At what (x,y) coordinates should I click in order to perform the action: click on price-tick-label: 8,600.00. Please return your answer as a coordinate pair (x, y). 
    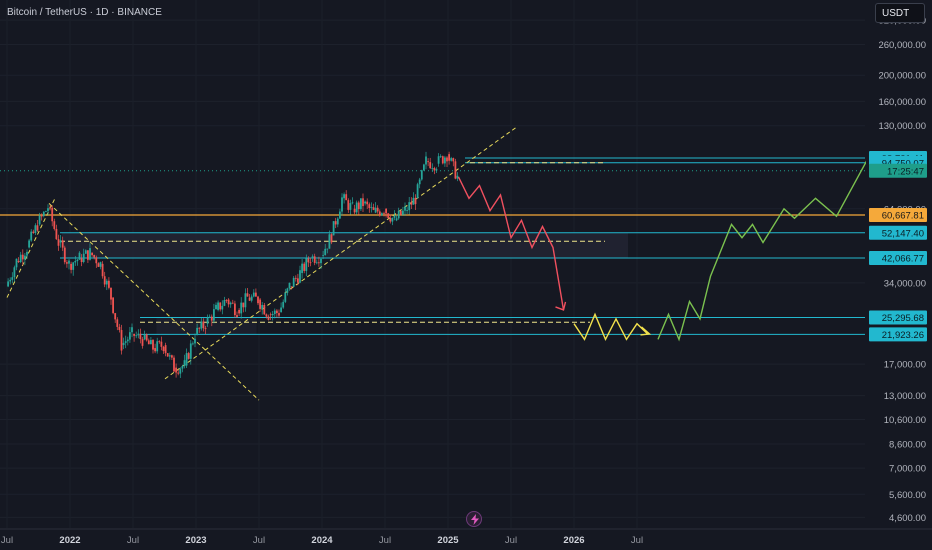
    Looking at the image, I should click on (907, 445).